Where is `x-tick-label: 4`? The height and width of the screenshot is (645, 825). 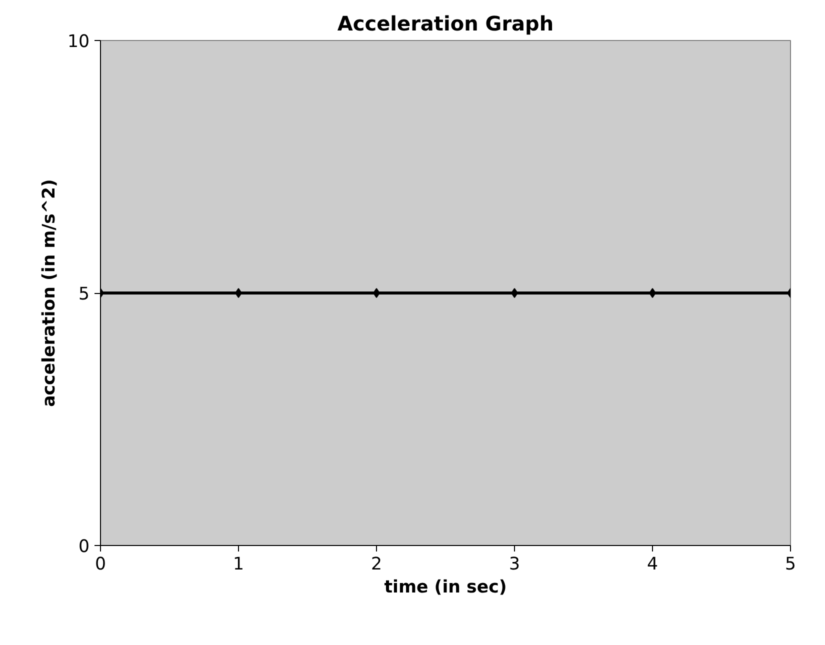 x-tick-label: 4 is located at coordinates (652, 564).